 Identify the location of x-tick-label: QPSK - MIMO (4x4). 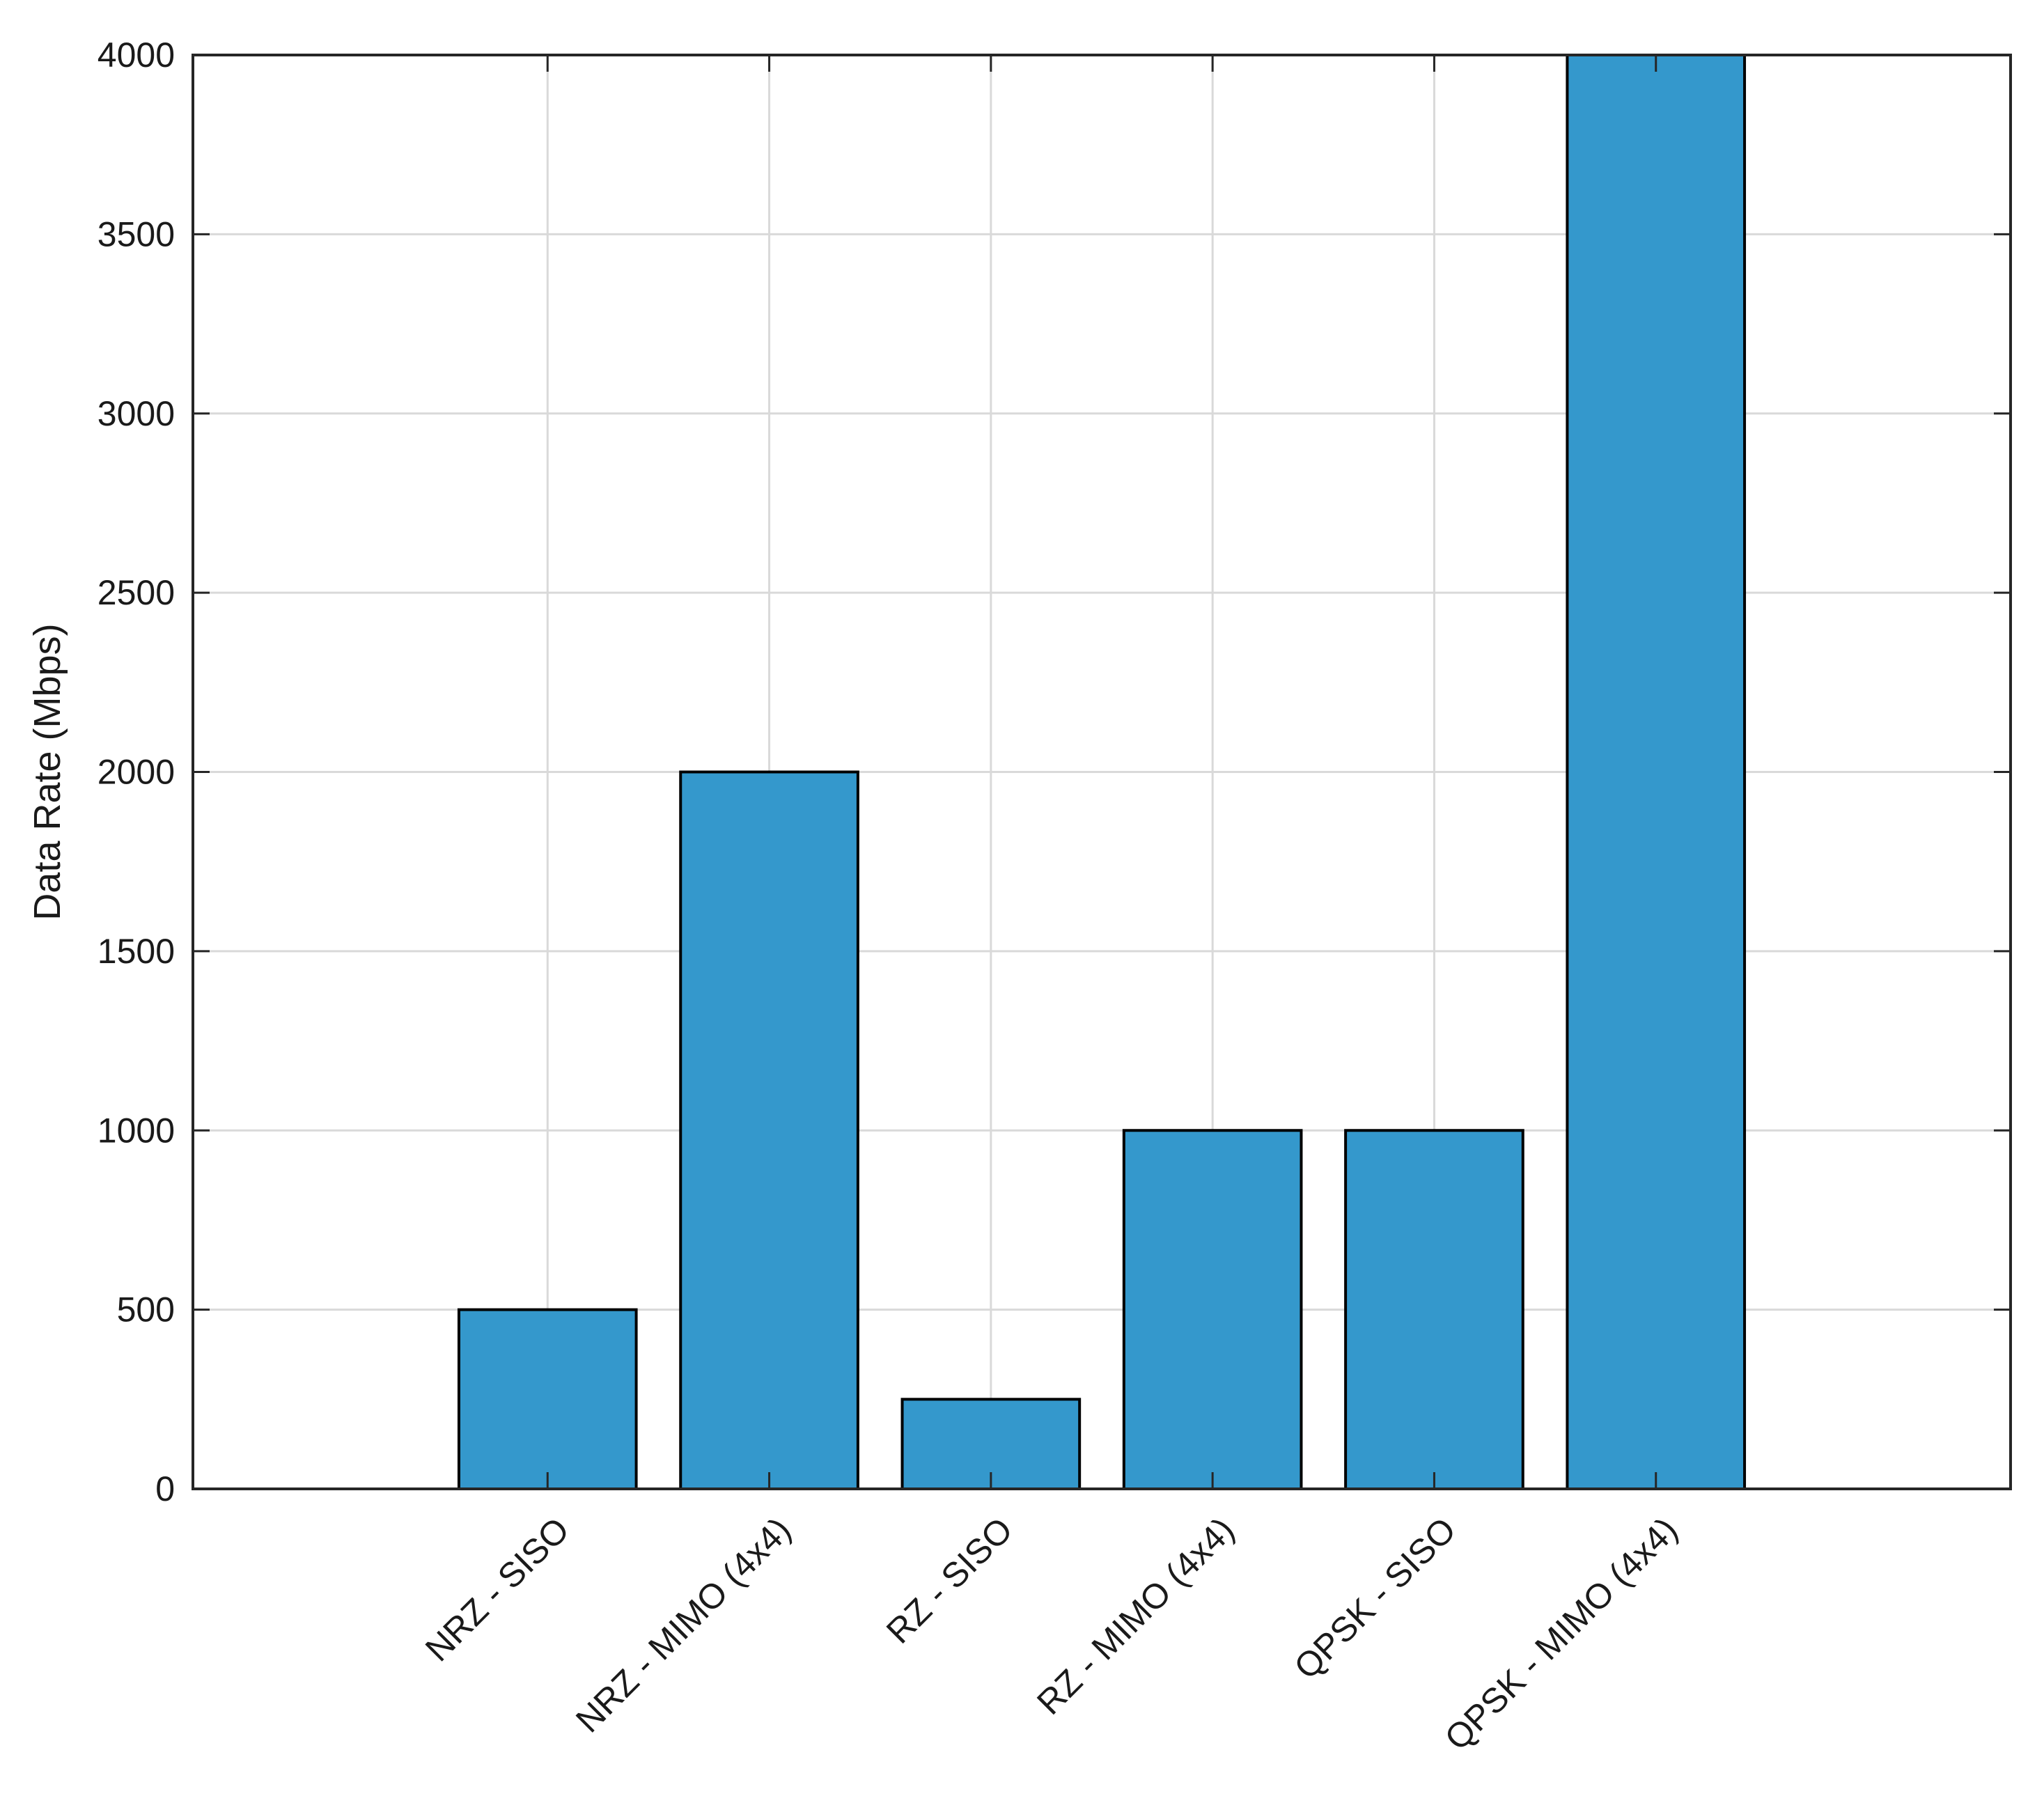
(1561, 1634).